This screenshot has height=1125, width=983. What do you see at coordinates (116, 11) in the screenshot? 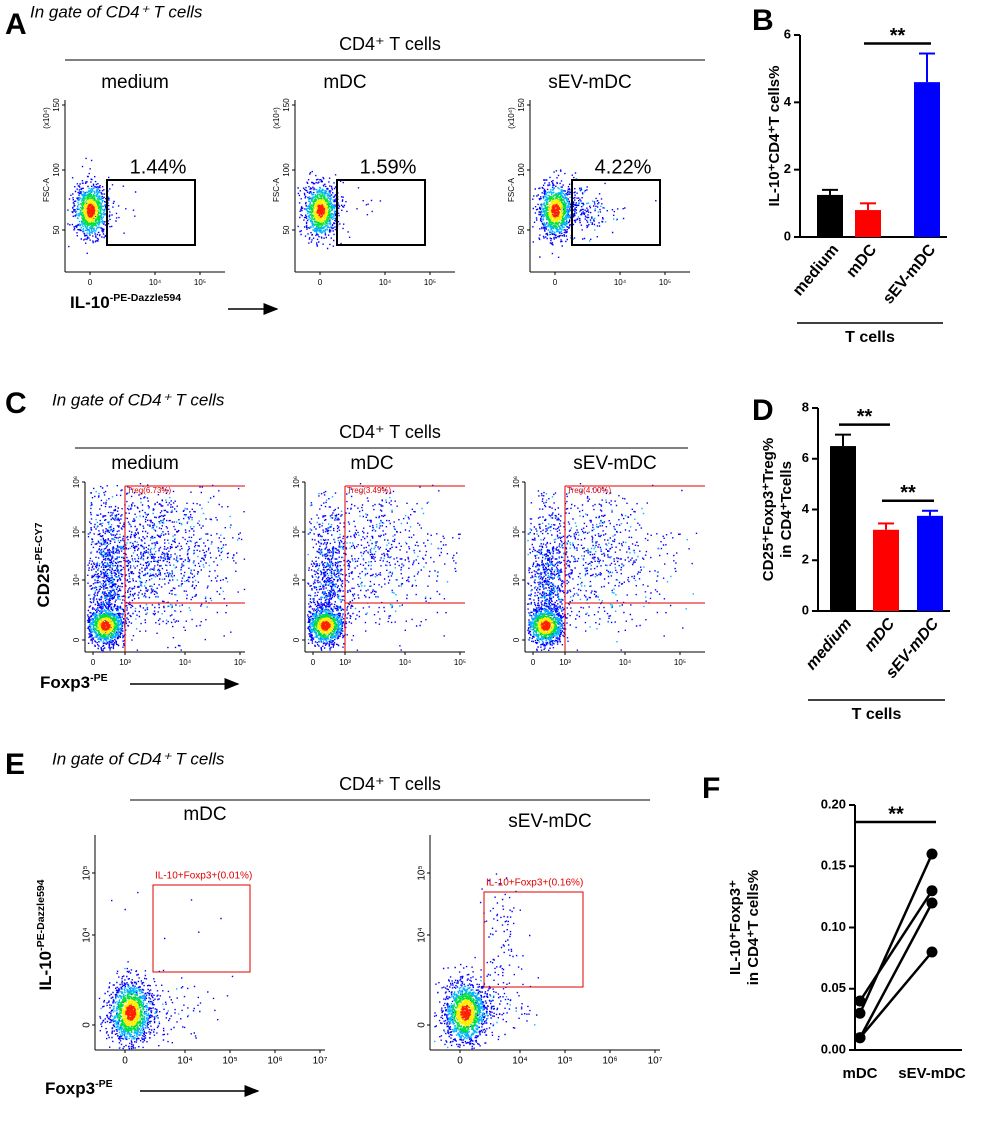
I see `gate-note: In gate of CD4⁺ T cells` at bounding box center [116, 11].